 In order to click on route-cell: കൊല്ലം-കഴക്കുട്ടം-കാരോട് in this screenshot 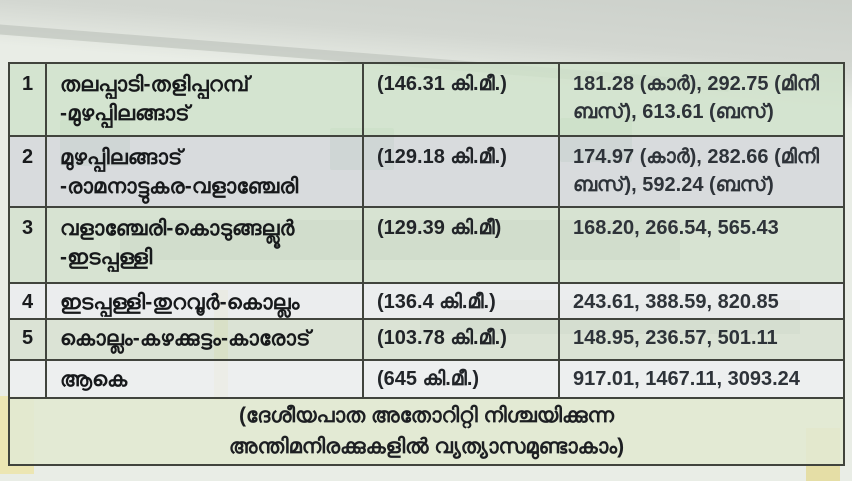, I will do `click(205, 339)`.